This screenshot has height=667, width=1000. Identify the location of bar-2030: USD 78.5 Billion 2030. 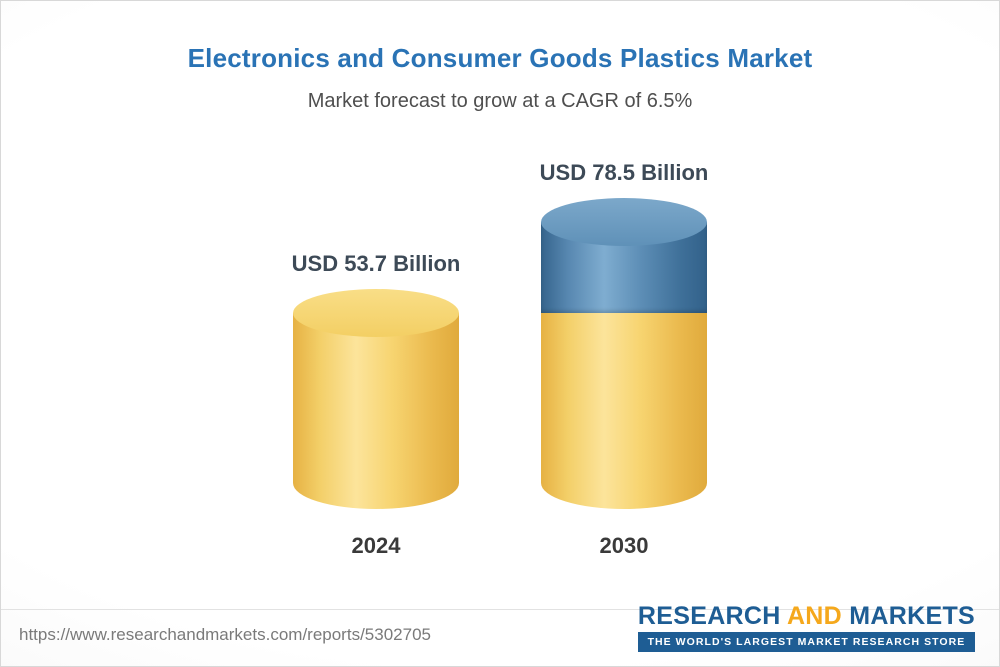
(624, 359).